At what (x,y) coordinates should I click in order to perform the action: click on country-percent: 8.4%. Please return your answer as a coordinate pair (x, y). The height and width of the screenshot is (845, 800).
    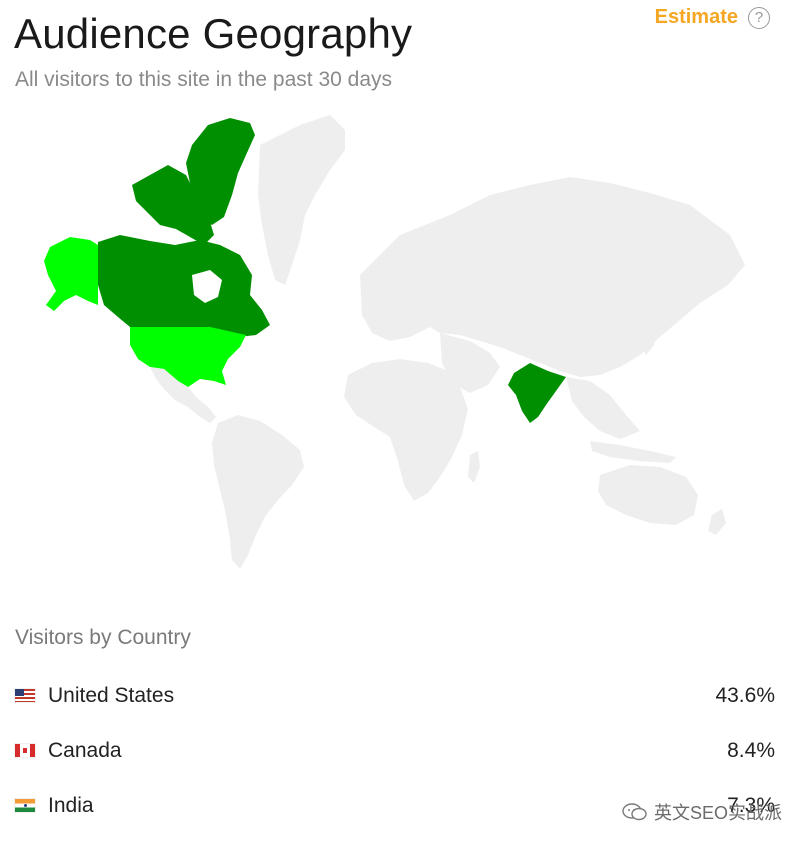
    Looking at the image, I should click on (751, 750).